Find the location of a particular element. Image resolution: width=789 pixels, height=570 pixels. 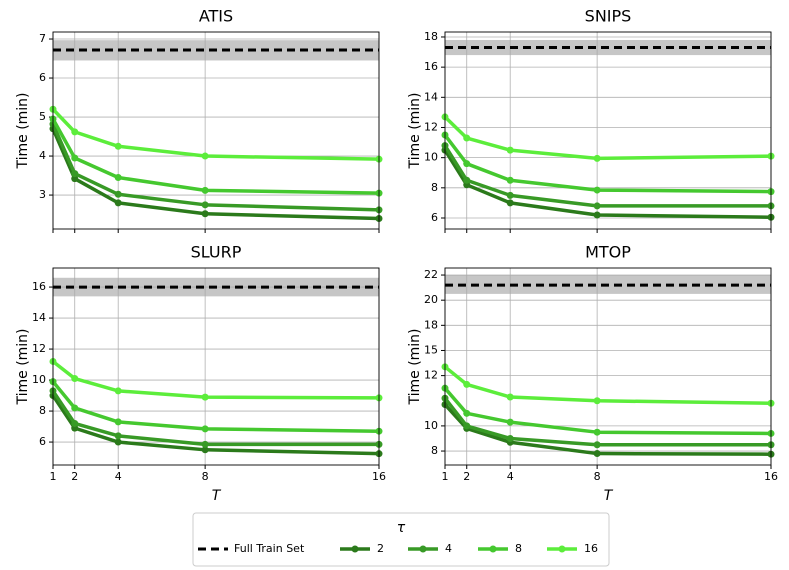

subplot-title: MTOP is located at coordinates (608, 252).